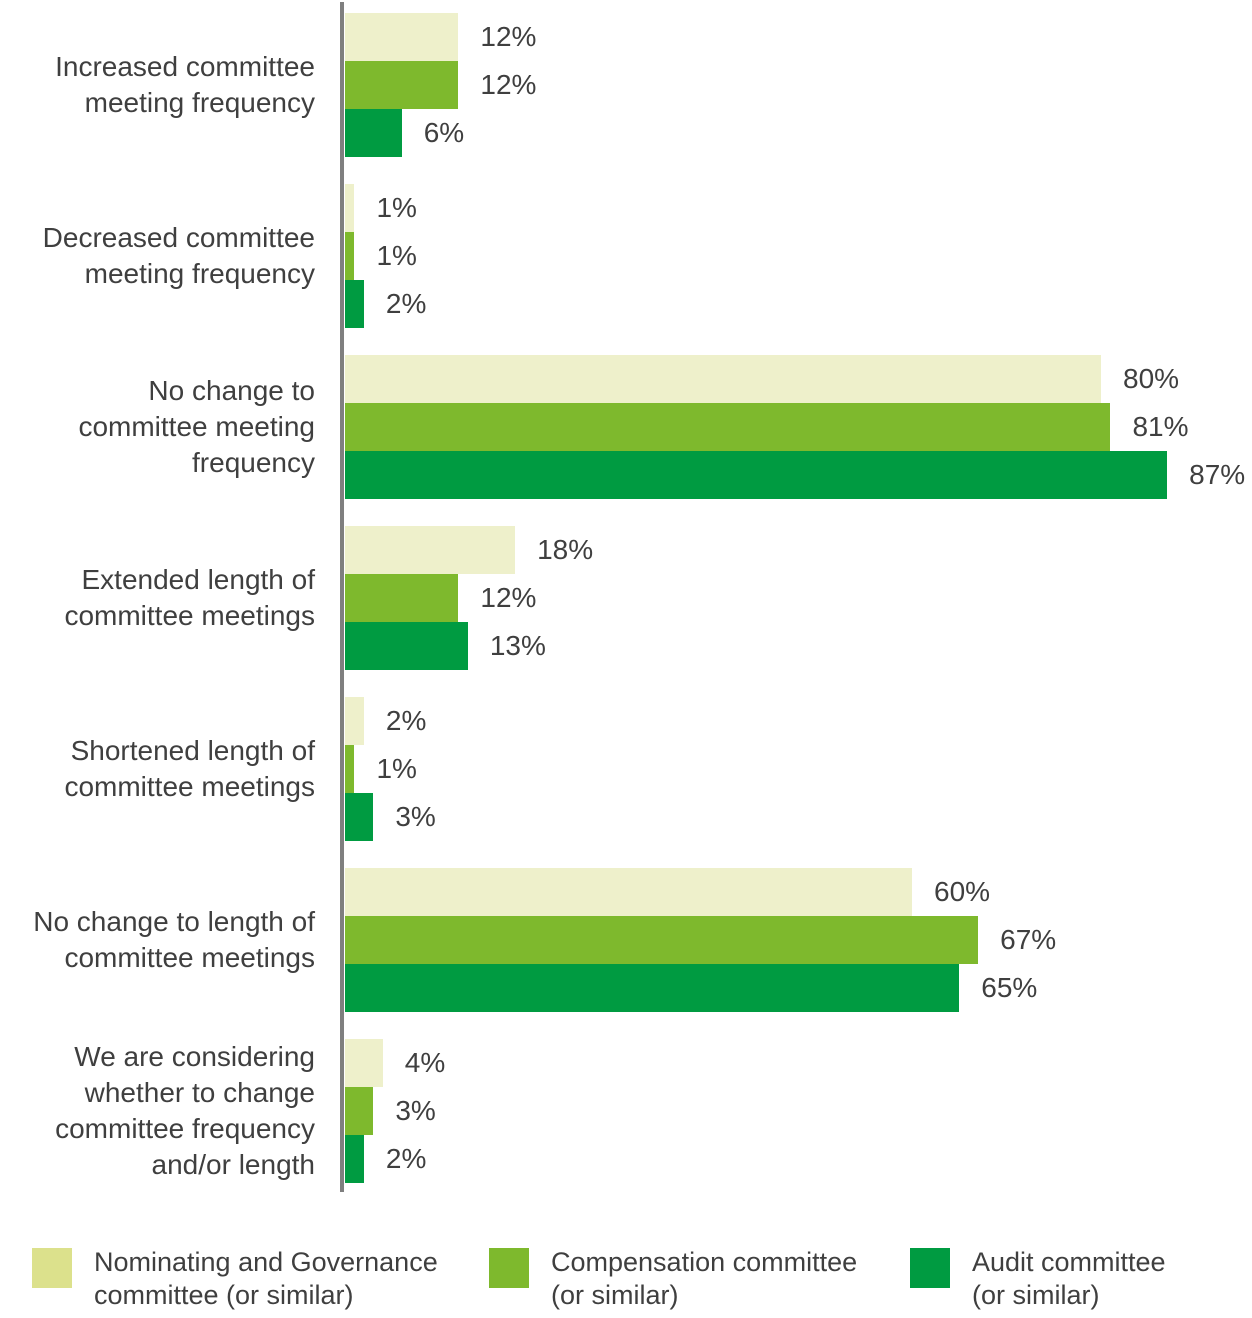 This screenshot has height=1318, width=1252. Describe the element at coordinates (178, 237) in the screenshot. I see `category-label-line: Decreased committee` at that location.